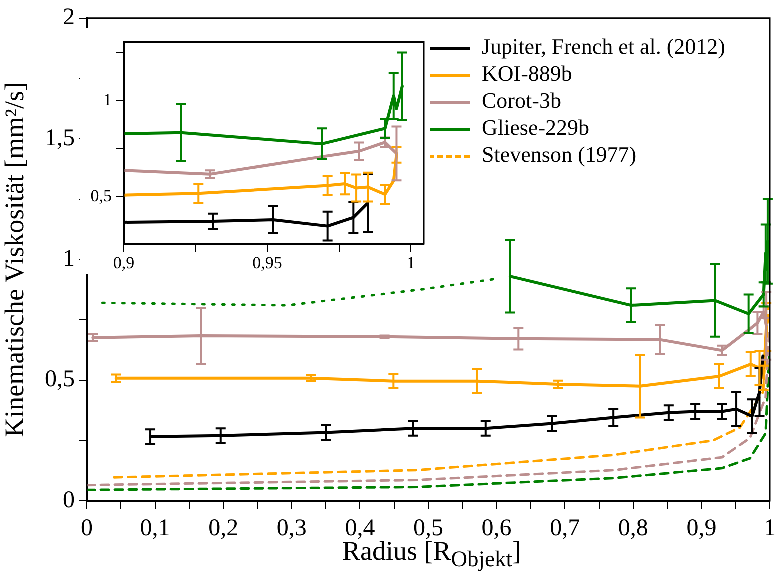 This screenshot has height=575, width=782. I want to click on x-tick-label: 0,1, so click(155, 529).